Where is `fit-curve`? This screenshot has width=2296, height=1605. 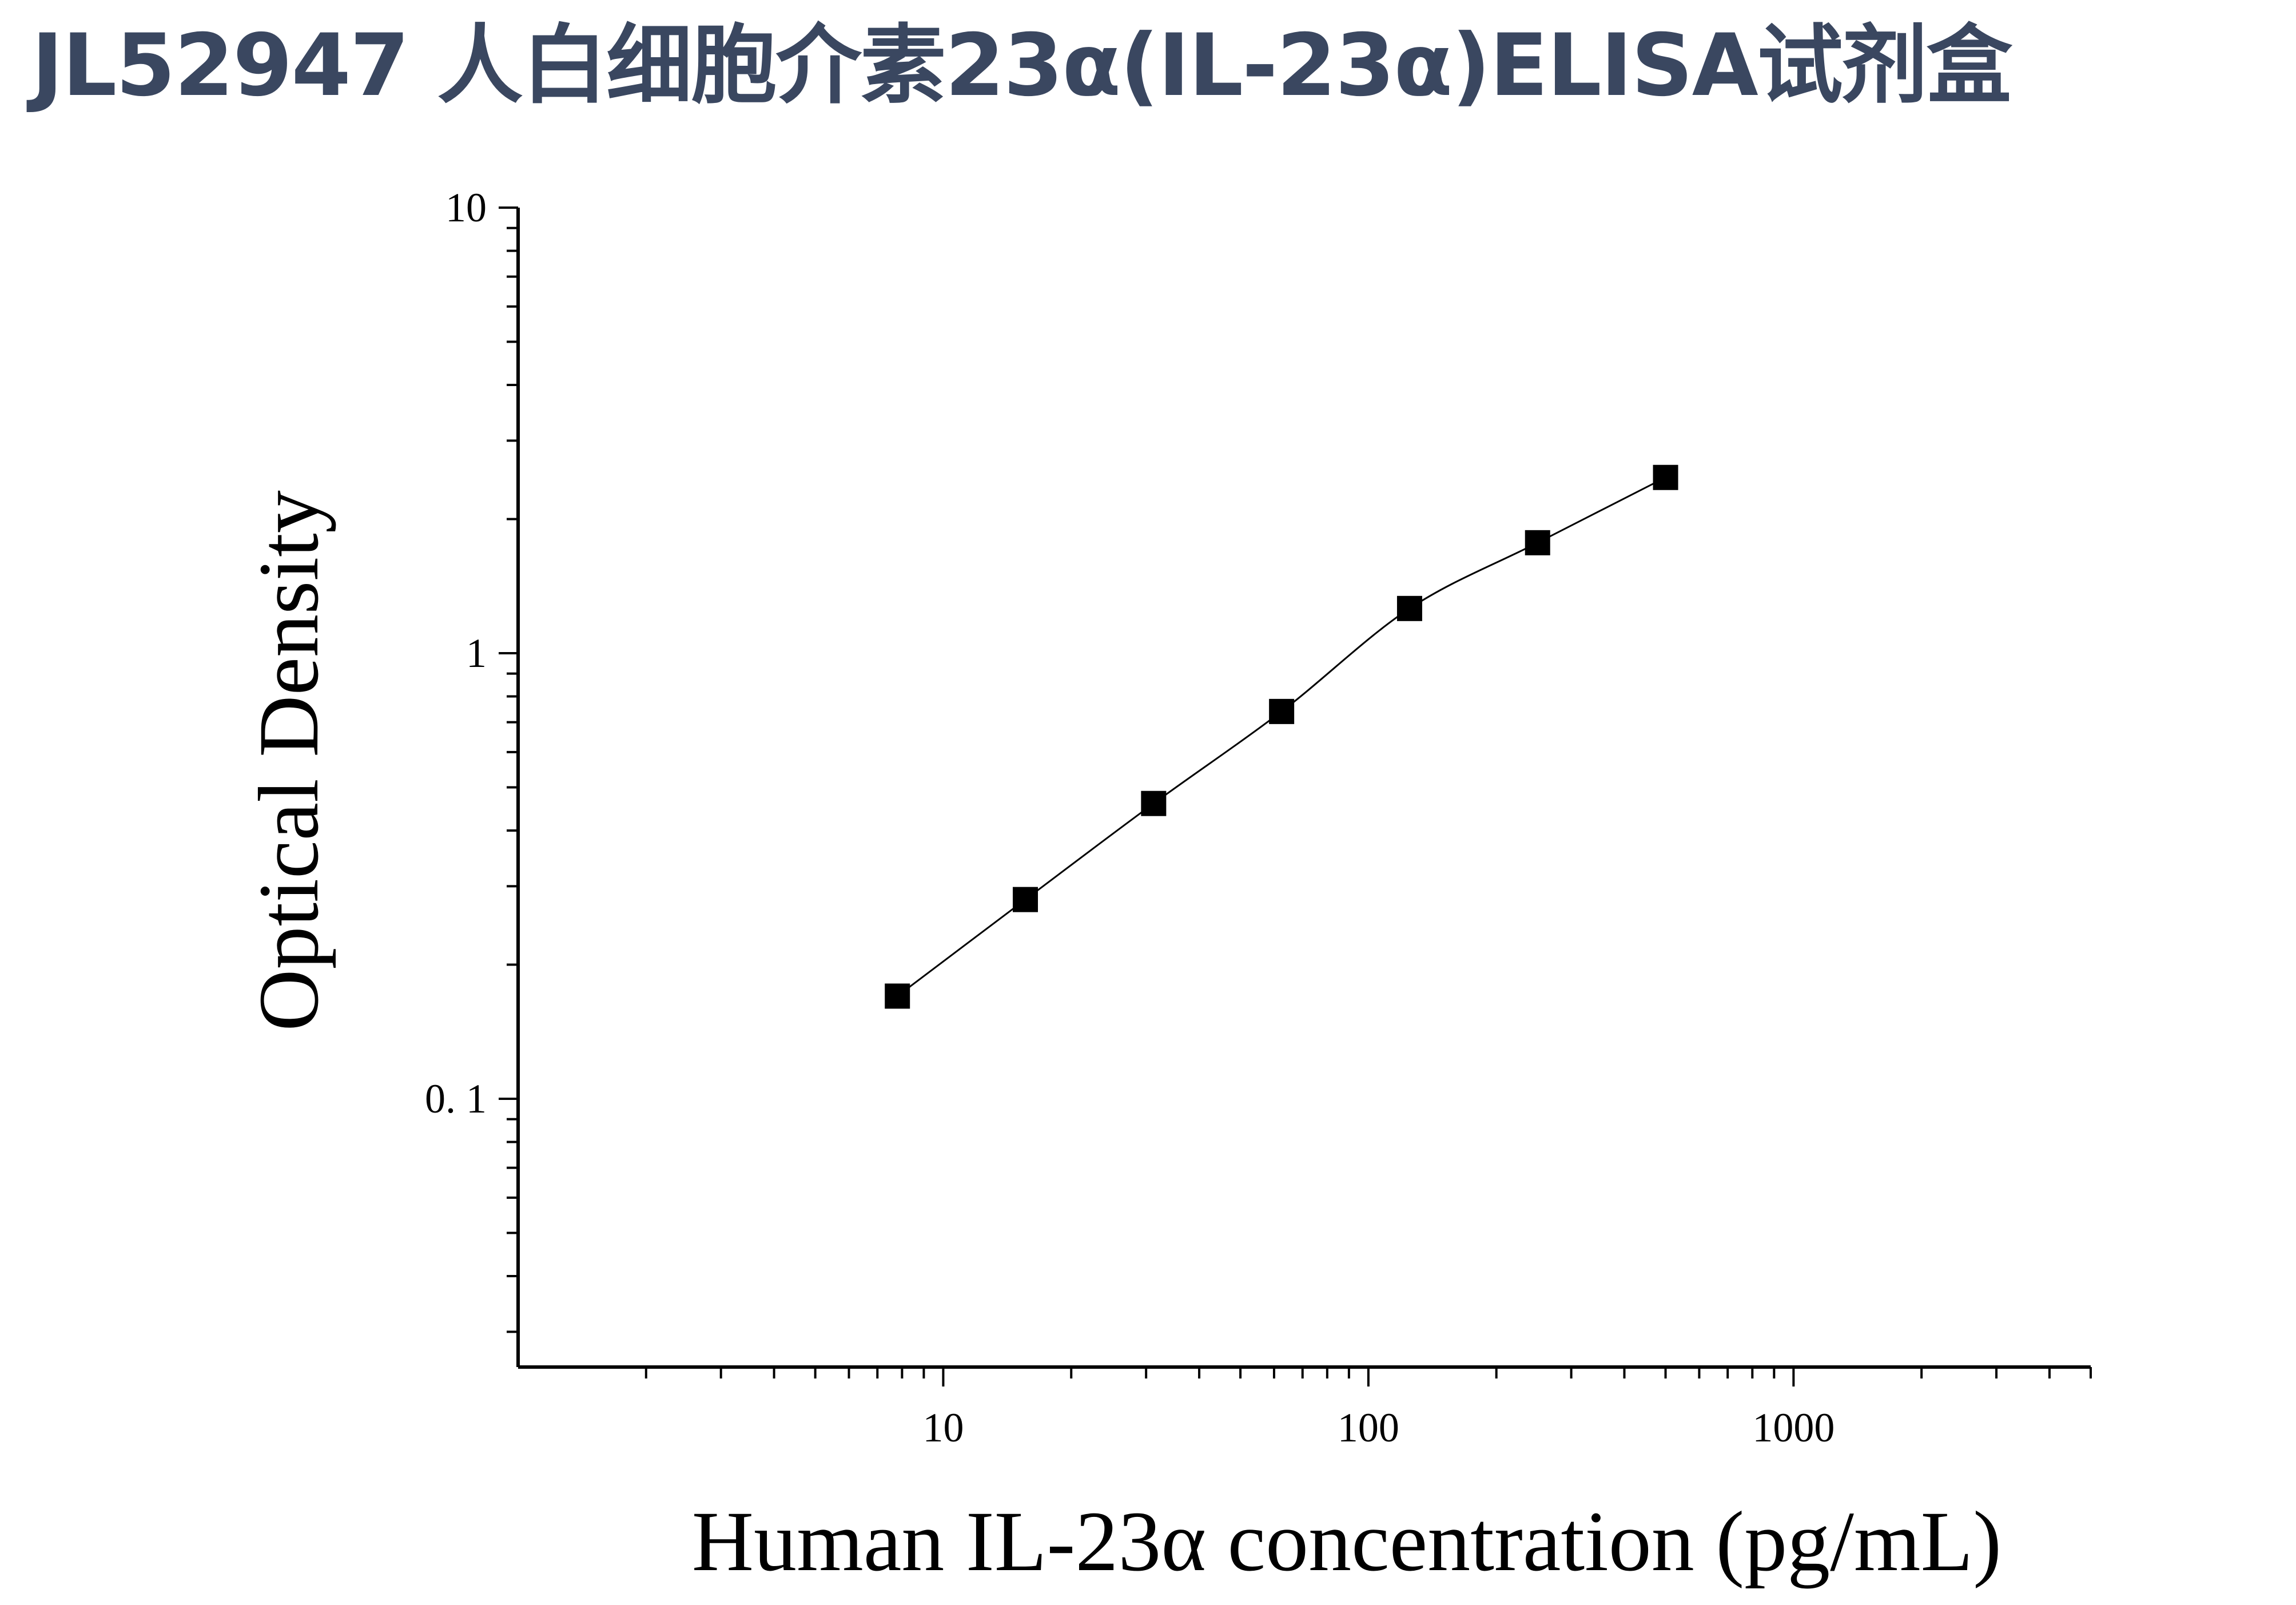 fit-curve is located at coordinates (1281, 736).